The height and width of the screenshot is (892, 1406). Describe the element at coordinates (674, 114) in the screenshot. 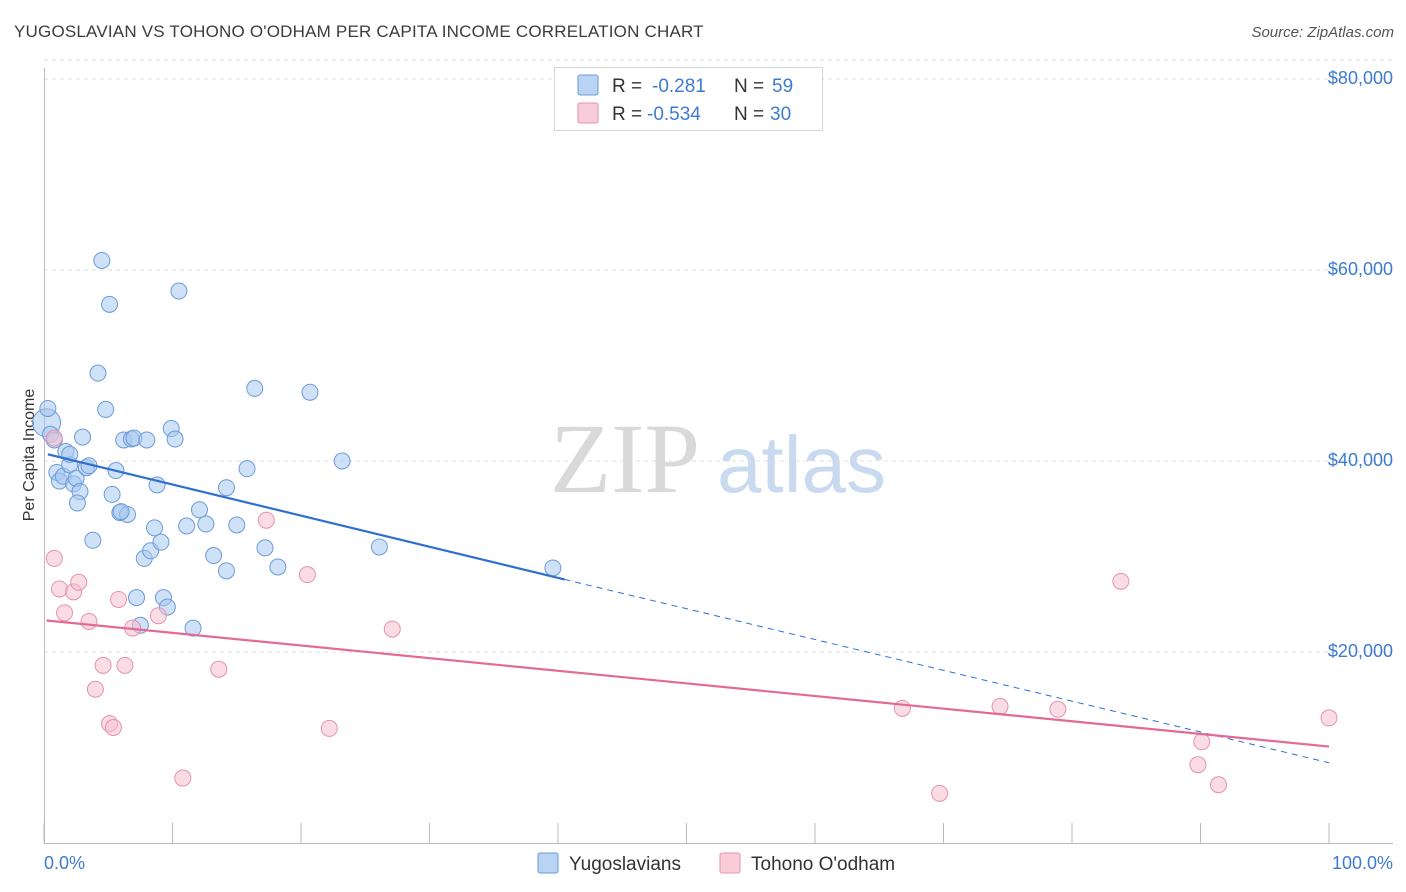

I see `legend-r-value-2: -0.534` at that location.